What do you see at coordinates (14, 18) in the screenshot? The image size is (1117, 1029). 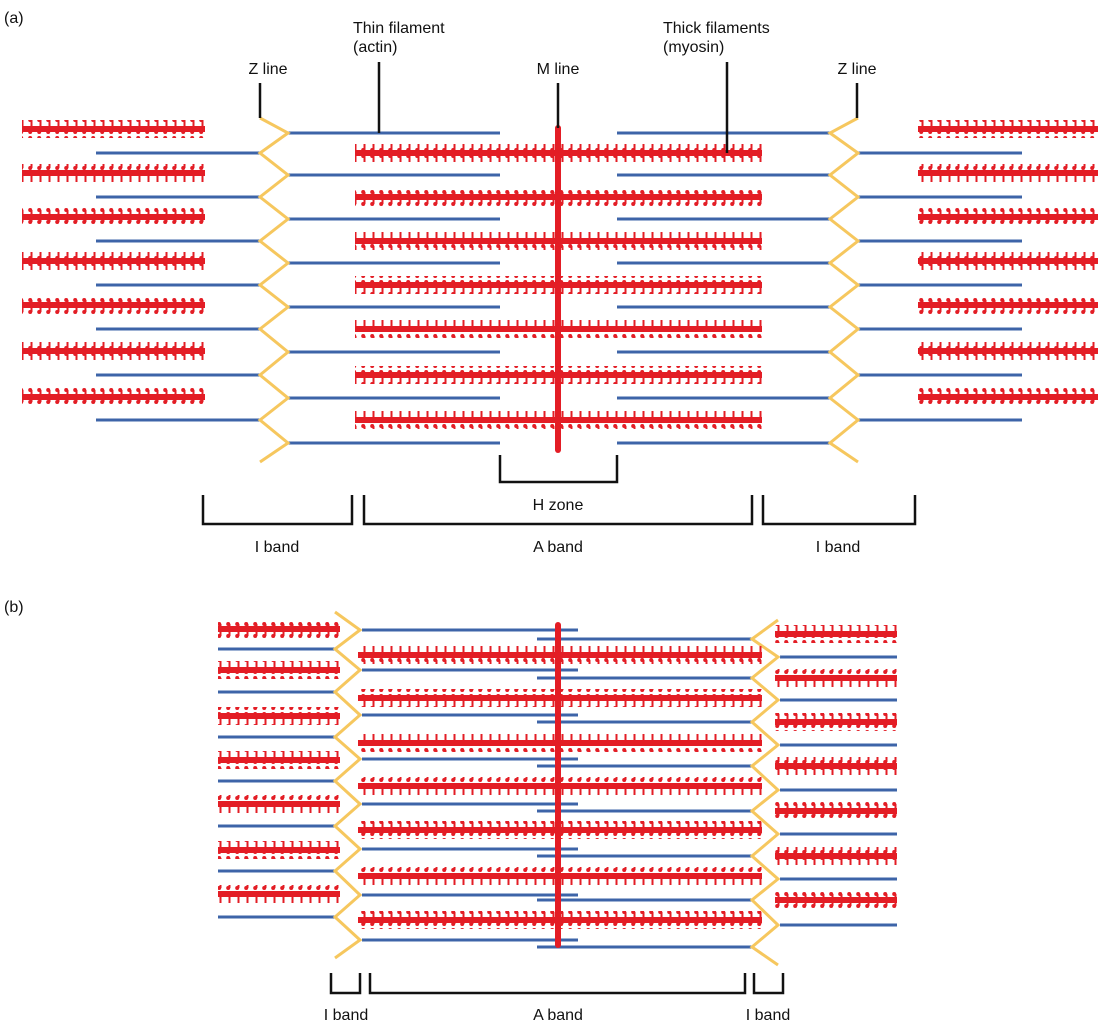 I see `panel-a-tag: (a)` at bounding box center [14, 18].